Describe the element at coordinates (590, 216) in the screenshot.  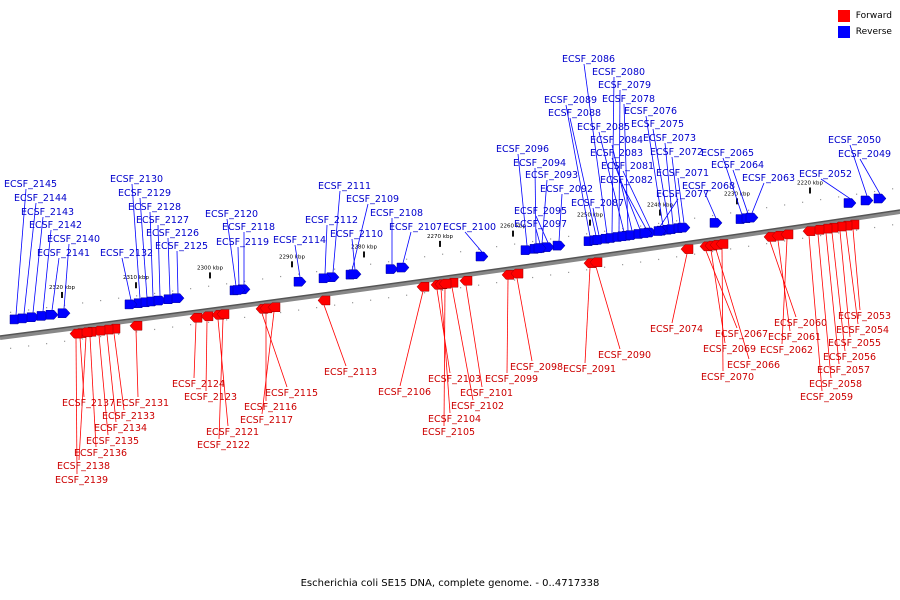
I see `tick-label: 2250 kbp` at that location.